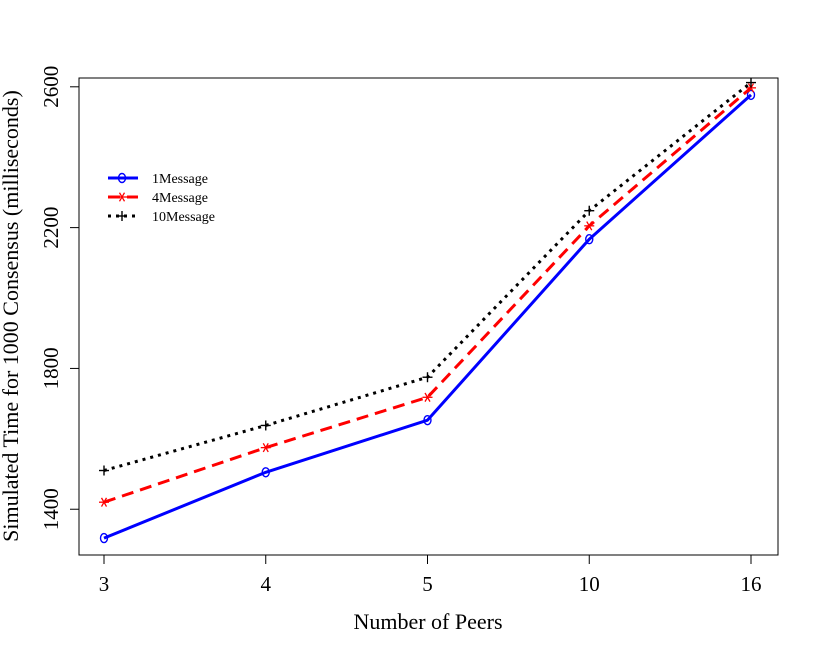 Image resolution: width=818 pixels, height=654 pixels. Describe the element at coordinates (104, 584) in the screenshot. I see `x-tick-label: 3` at that location.